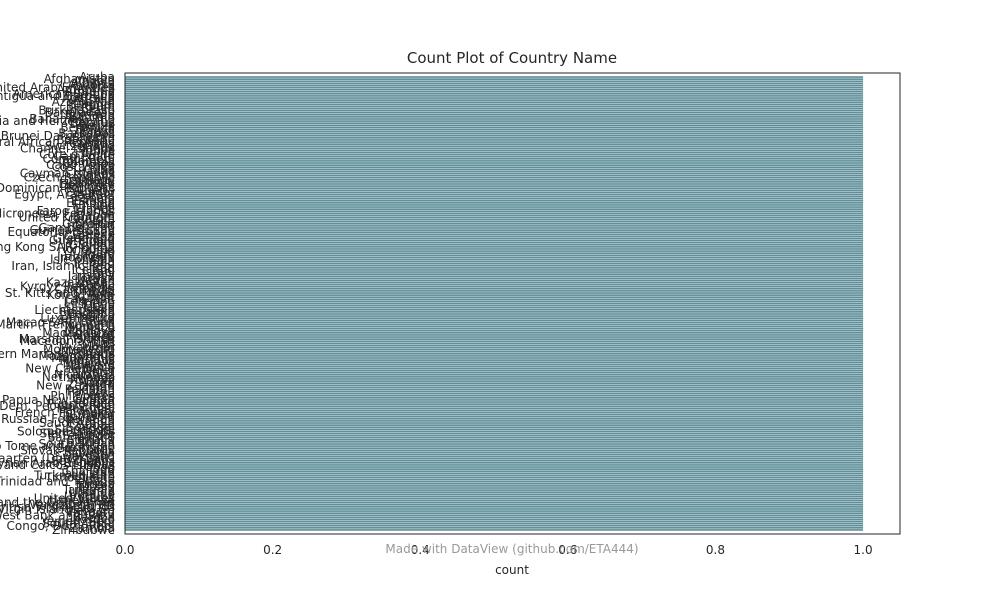 This screenshot has height=600, width=1000. I want to click on y-tick-label: El Salvador, so click(81, 436).